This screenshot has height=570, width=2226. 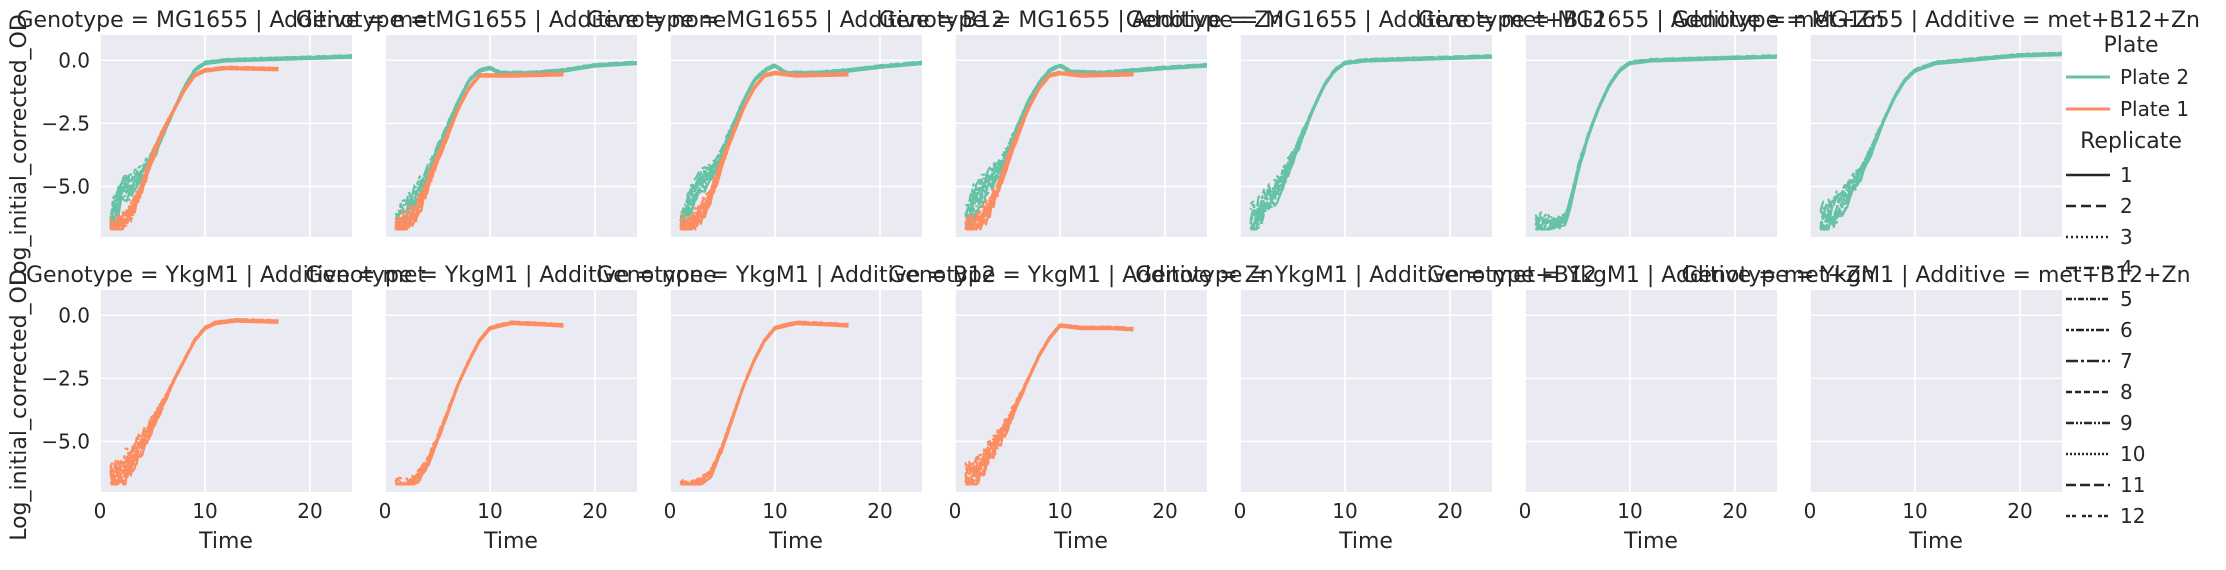 I want to click on facet-title: Genotype = MG1655 | Additive = Zn, so click(x=1081, y=20).